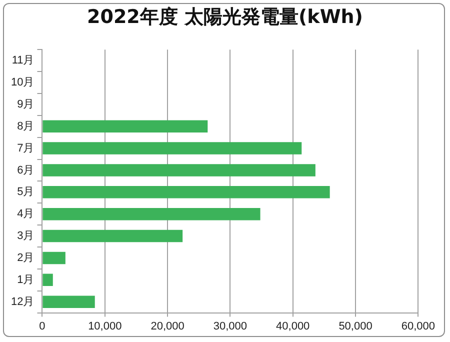 The height and width of the screenshot is (342, 450). Describe the element at coordinates (25, 258) in the screenshot. I see `y-tick-label: 2月` at that location.